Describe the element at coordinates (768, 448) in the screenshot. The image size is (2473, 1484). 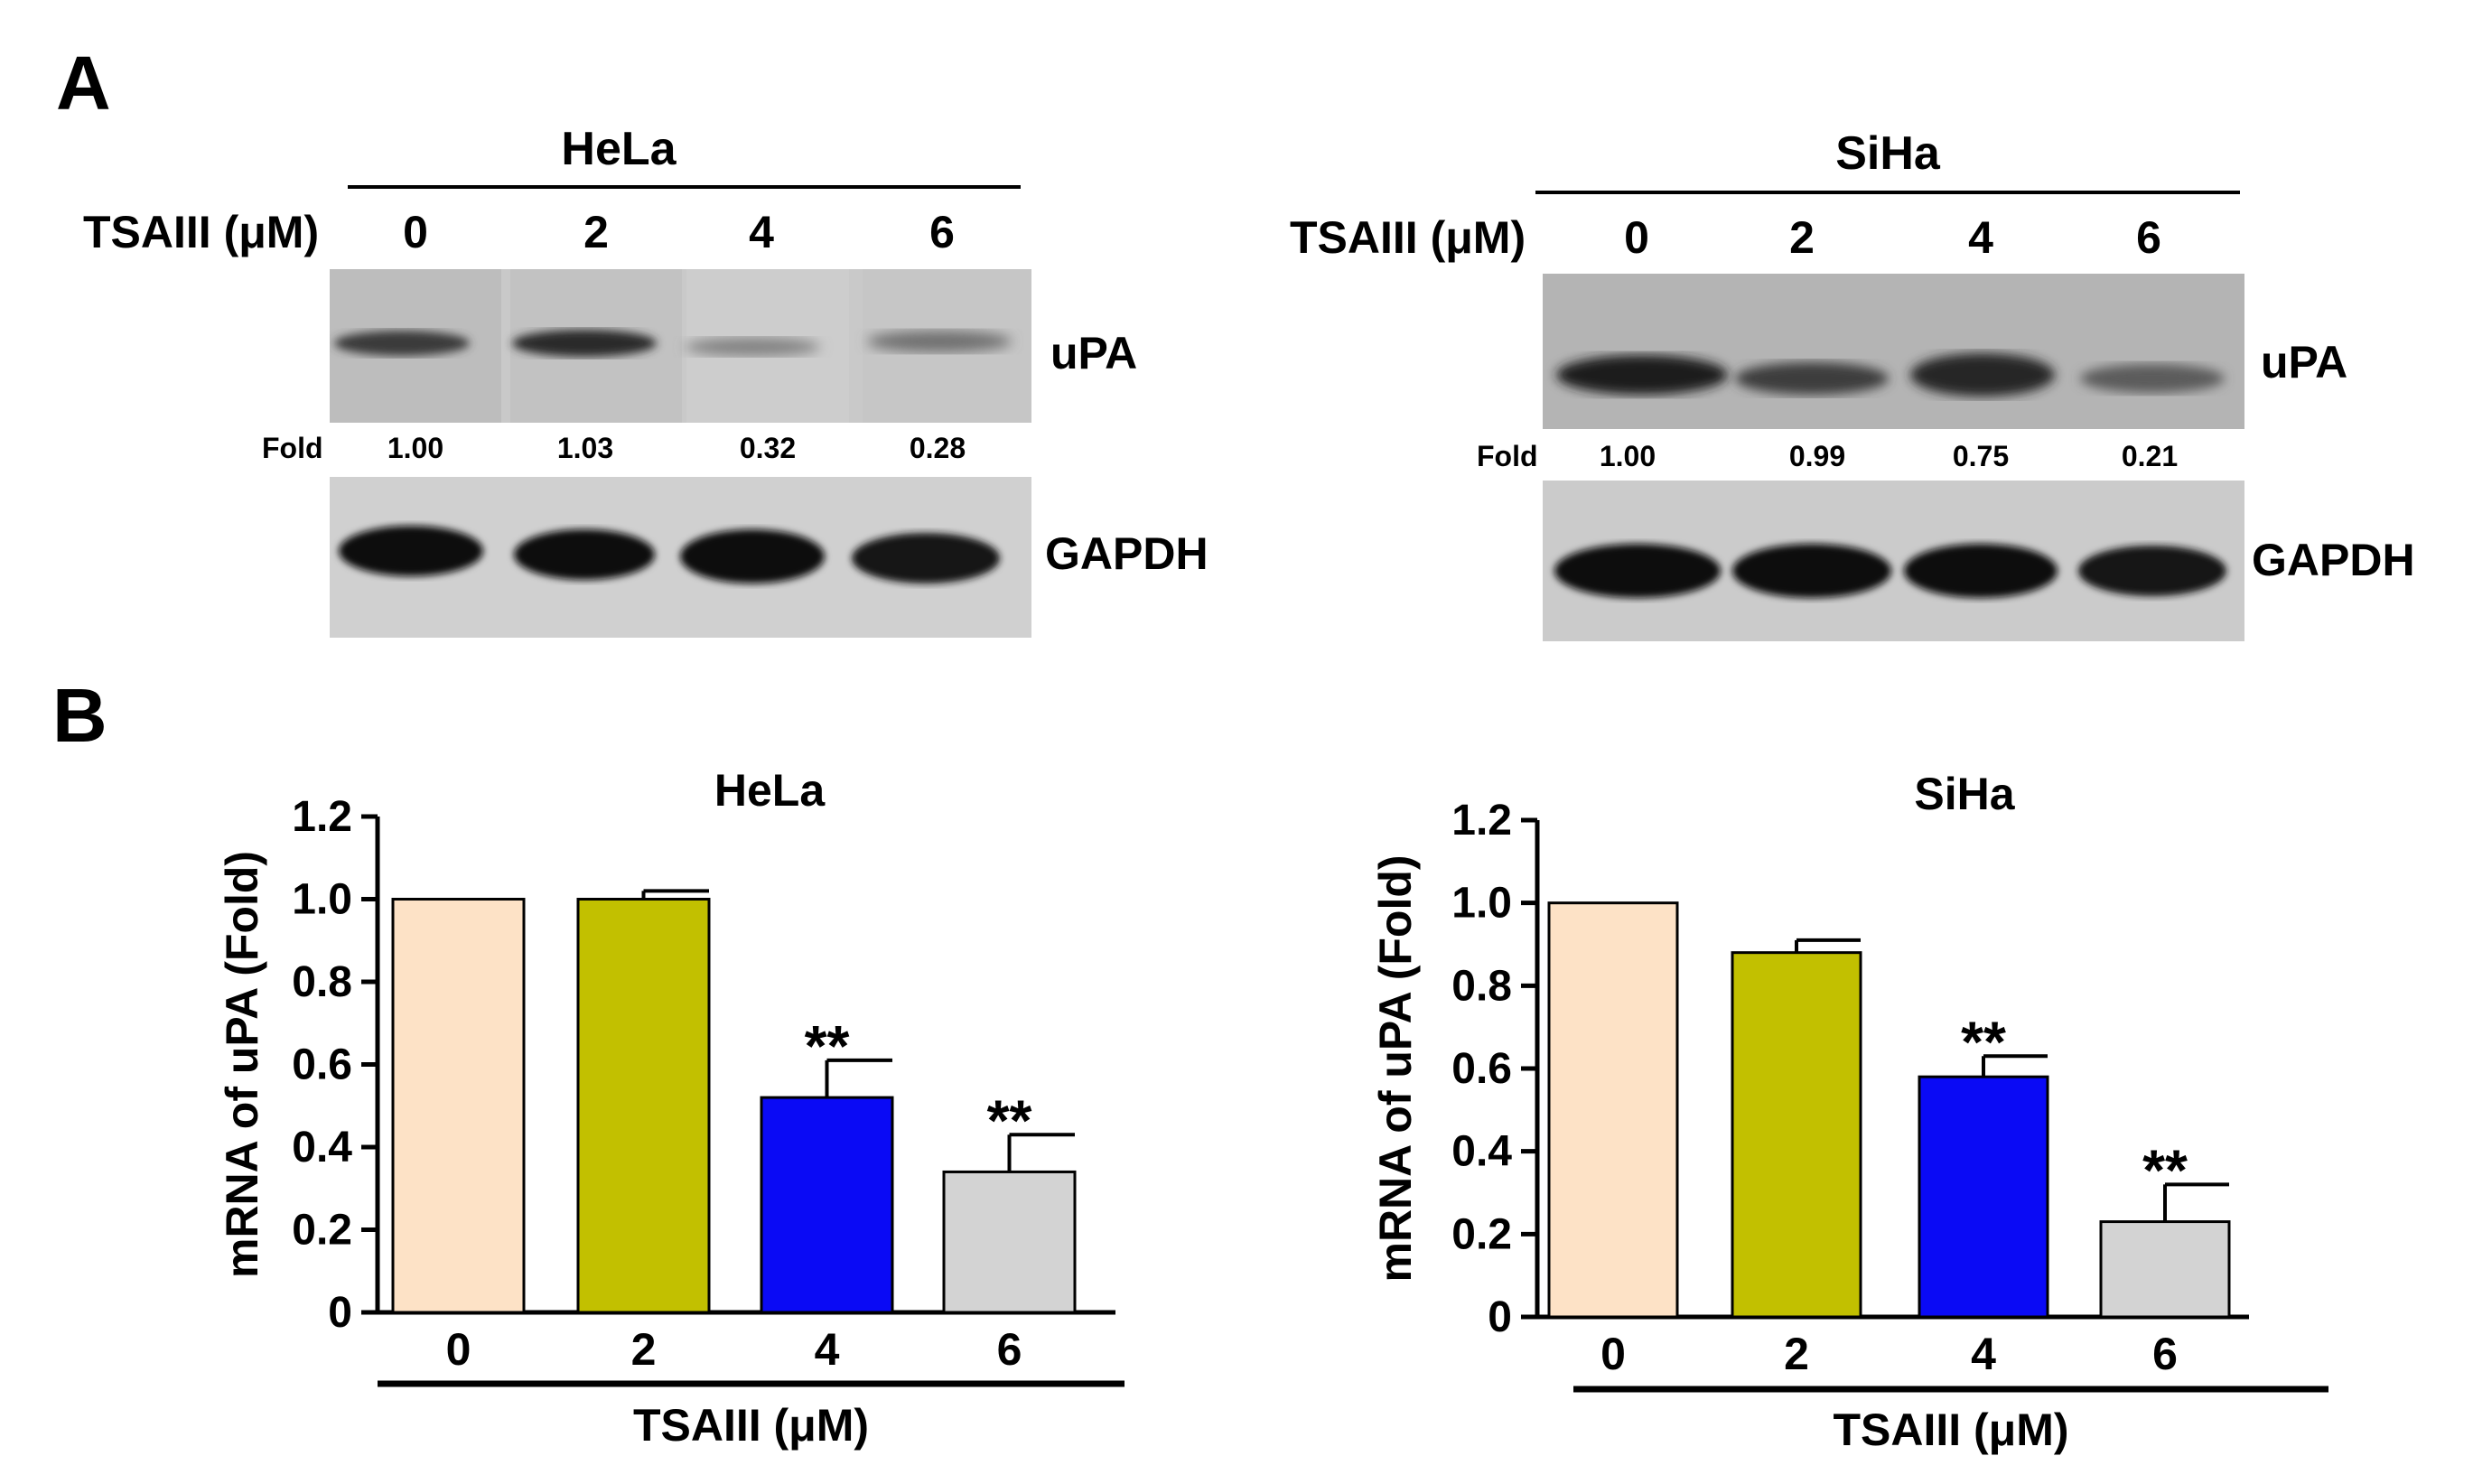
I see `fold-value: 0.32` at that location.